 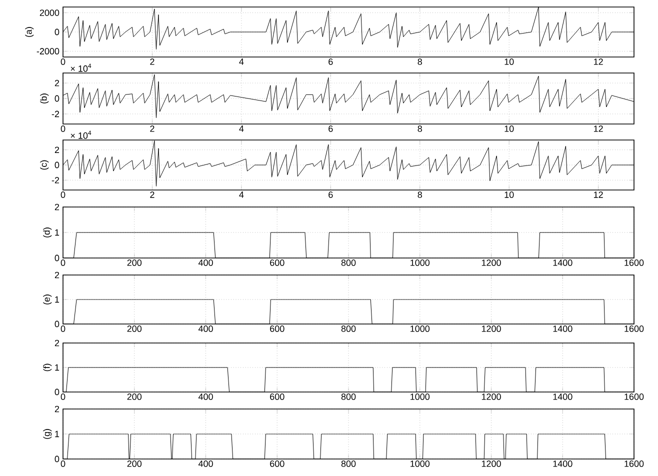 I want to click on y-axis-title: (f), so click(x=47, y=368).